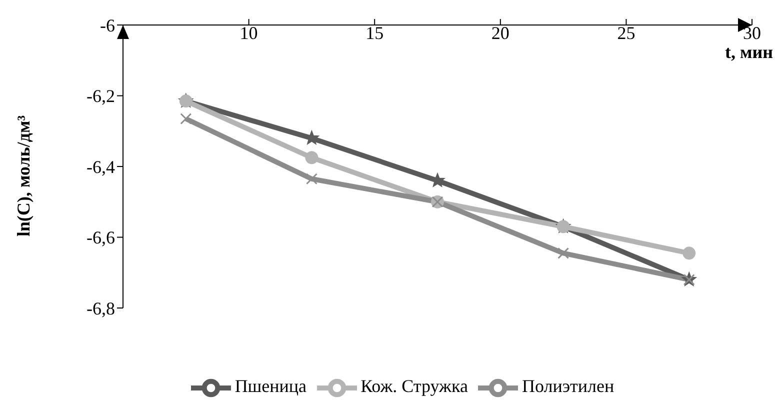 The width and height of the screenshot is (775, 414). What do you see at coordinates (749, 52) in the screenshot?
I see `x-axis-title: t, мин` at bounding box center [749, 52].